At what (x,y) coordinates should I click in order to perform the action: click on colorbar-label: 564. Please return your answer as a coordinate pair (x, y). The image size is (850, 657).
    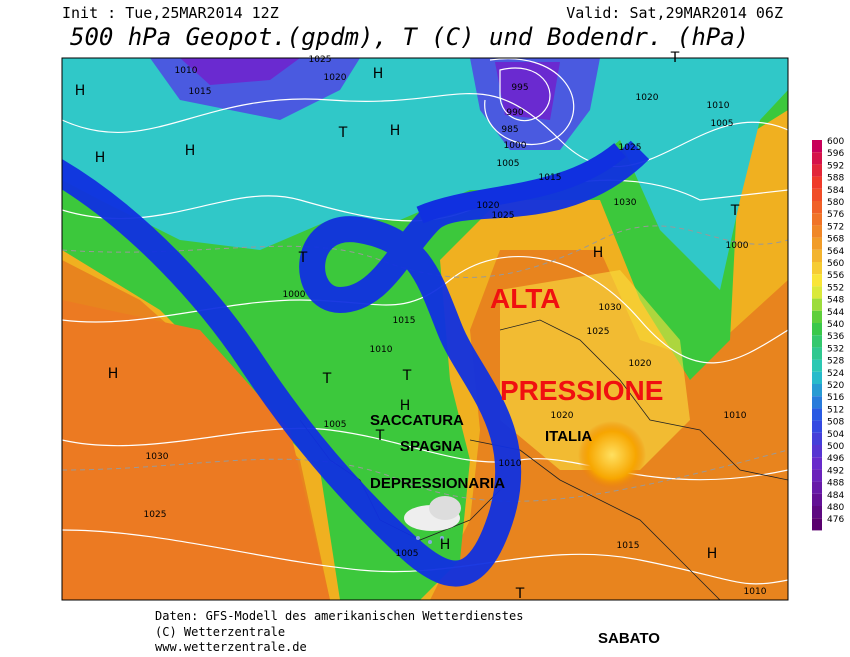
    Looking at the image, I should click on (835, 252).